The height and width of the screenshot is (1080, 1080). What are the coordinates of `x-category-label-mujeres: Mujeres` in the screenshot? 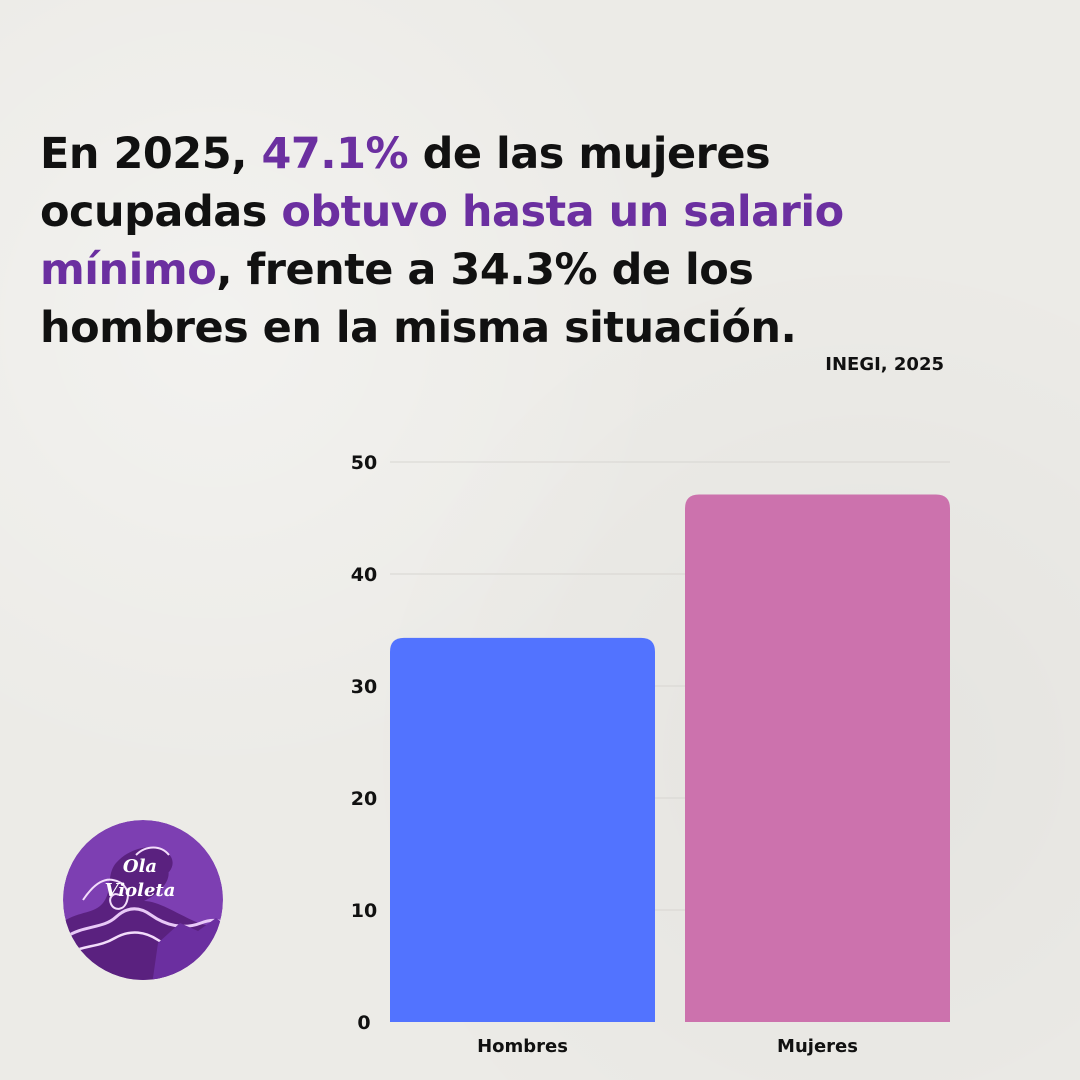 It's located at (817, 1046).